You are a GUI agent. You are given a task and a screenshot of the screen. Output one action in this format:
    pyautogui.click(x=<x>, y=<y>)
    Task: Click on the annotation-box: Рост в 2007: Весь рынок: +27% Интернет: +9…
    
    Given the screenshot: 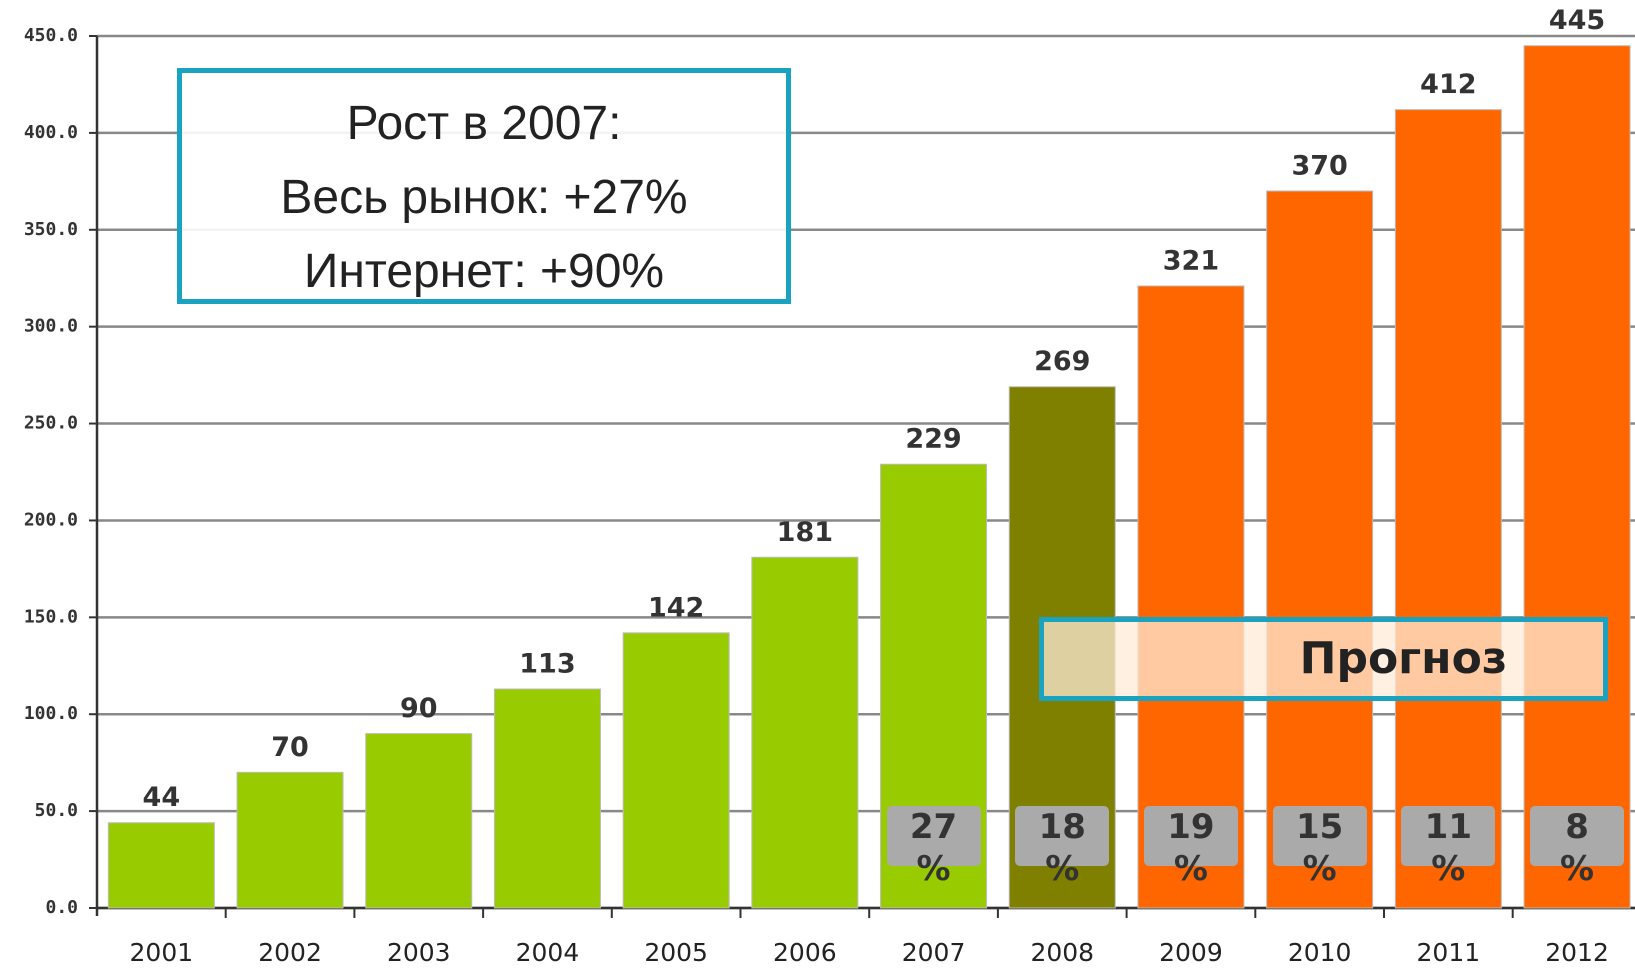 What is the action you would take?
    pyautogui.click(x=484, y=186)
    